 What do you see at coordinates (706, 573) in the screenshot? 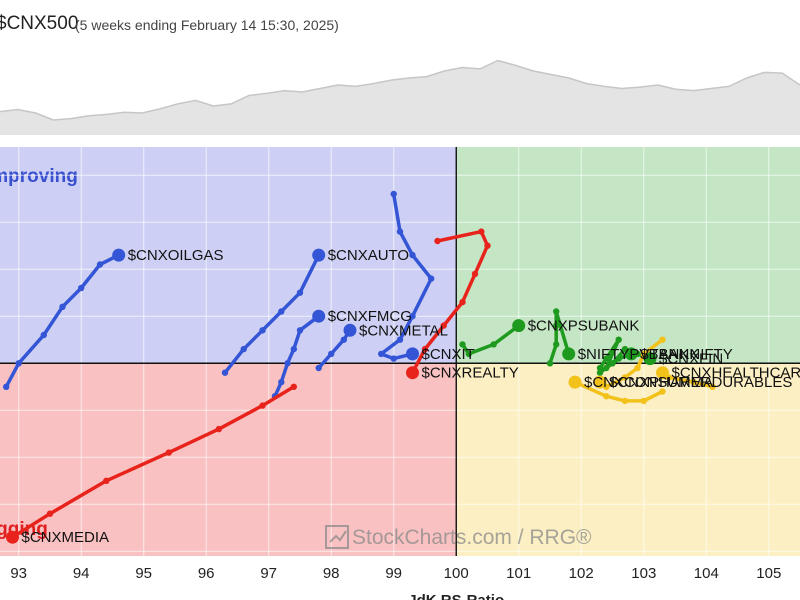
I see `x-tick-label: 104` at bounding box center [706, 573].